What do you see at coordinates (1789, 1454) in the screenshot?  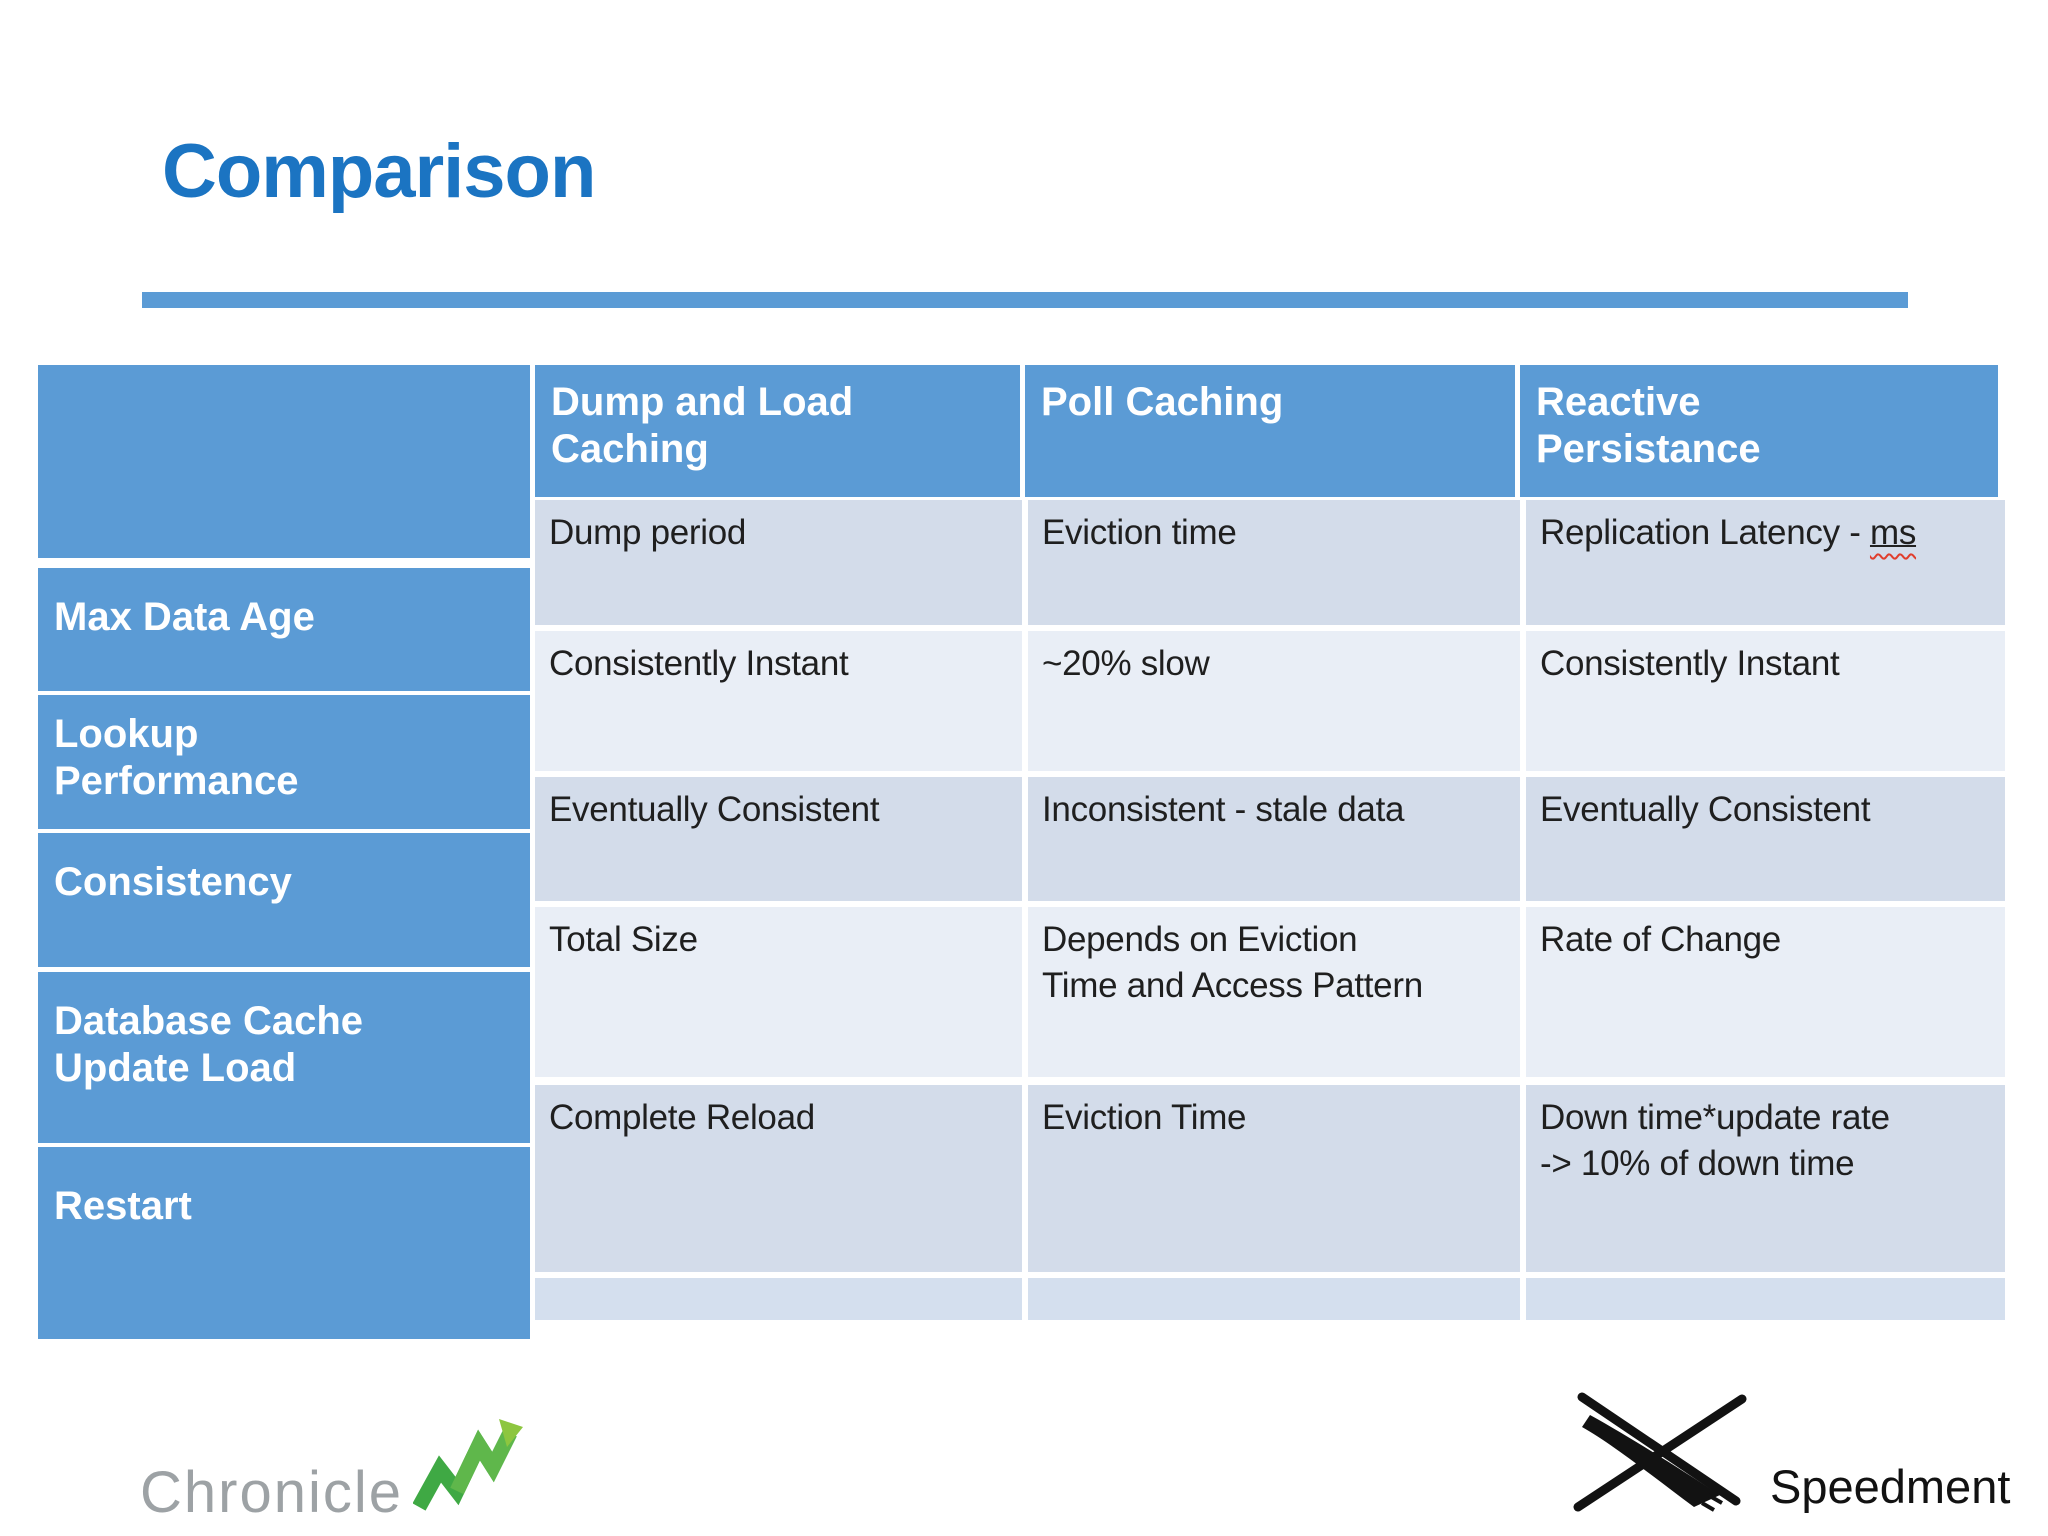 I see `speedment-logo: Speedment` at bounding box center [1789, 1454].